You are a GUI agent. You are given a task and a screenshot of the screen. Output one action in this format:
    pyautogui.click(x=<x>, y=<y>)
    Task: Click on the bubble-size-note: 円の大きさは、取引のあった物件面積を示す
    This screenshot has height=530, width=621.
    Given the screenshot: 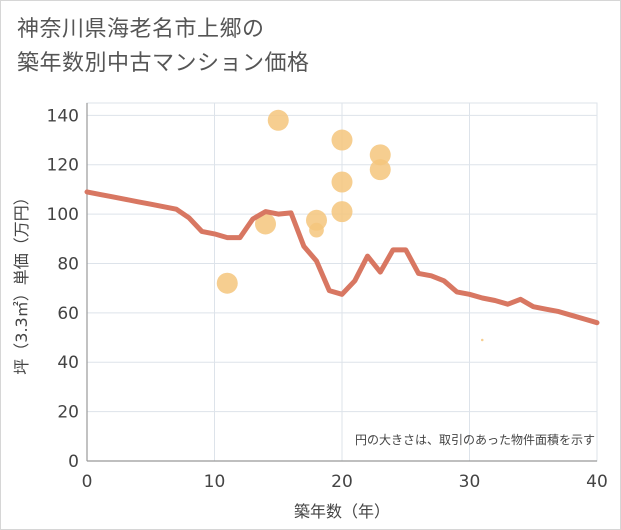 What is the action you would take?
    pyautogui.click(x=475, y=439)
    